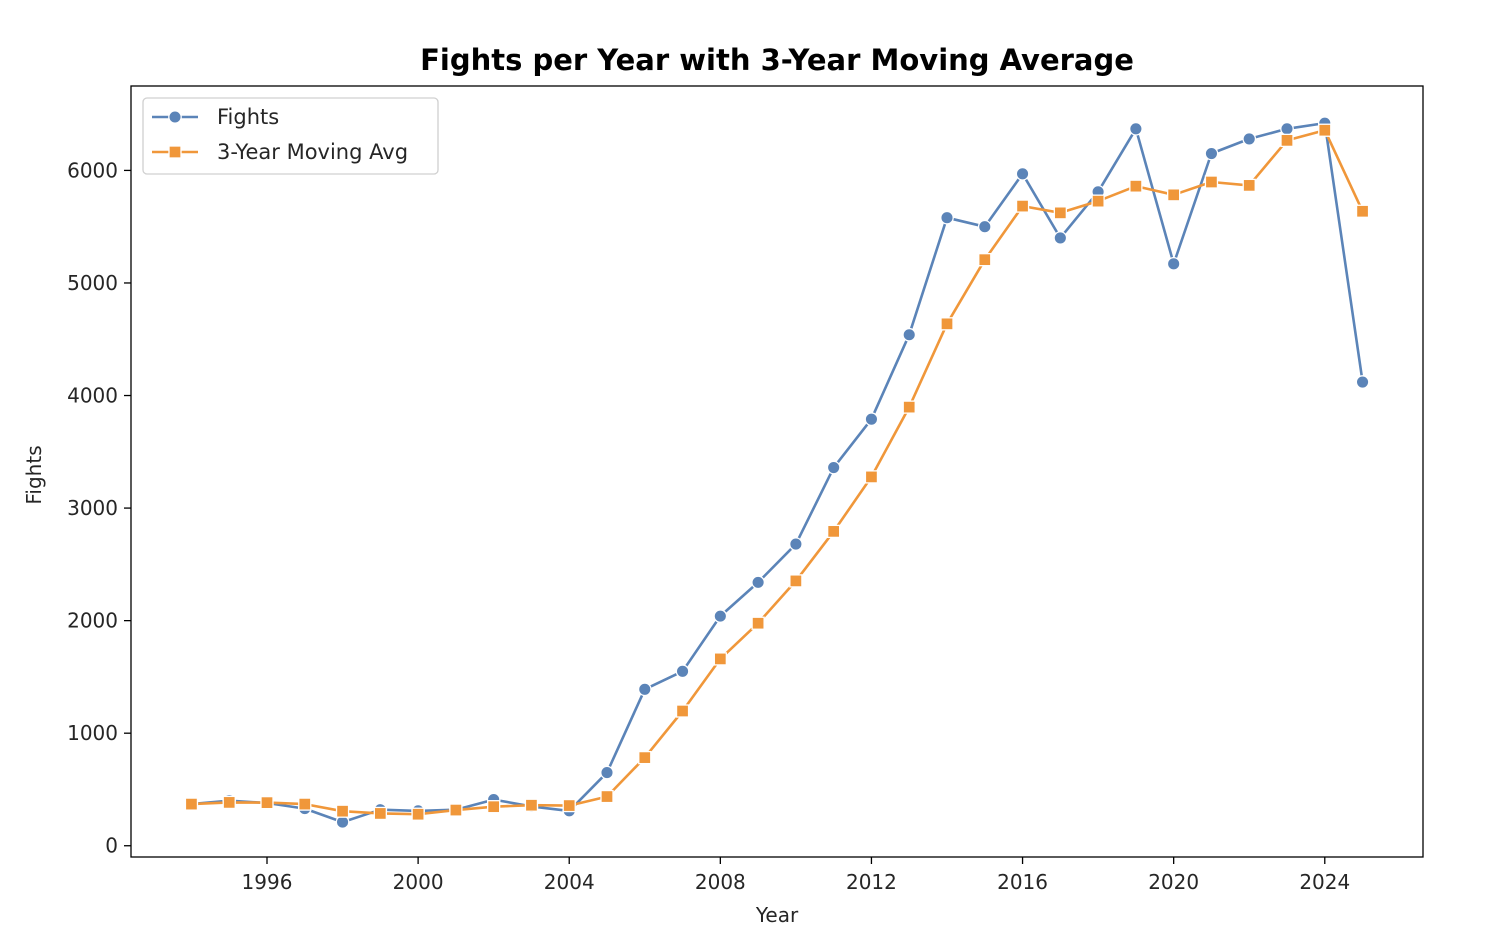 The width and height of the screenshot is (1508, 950). I want to click on legend: Fights 3-Year Moving Avg, so click(290, 136).